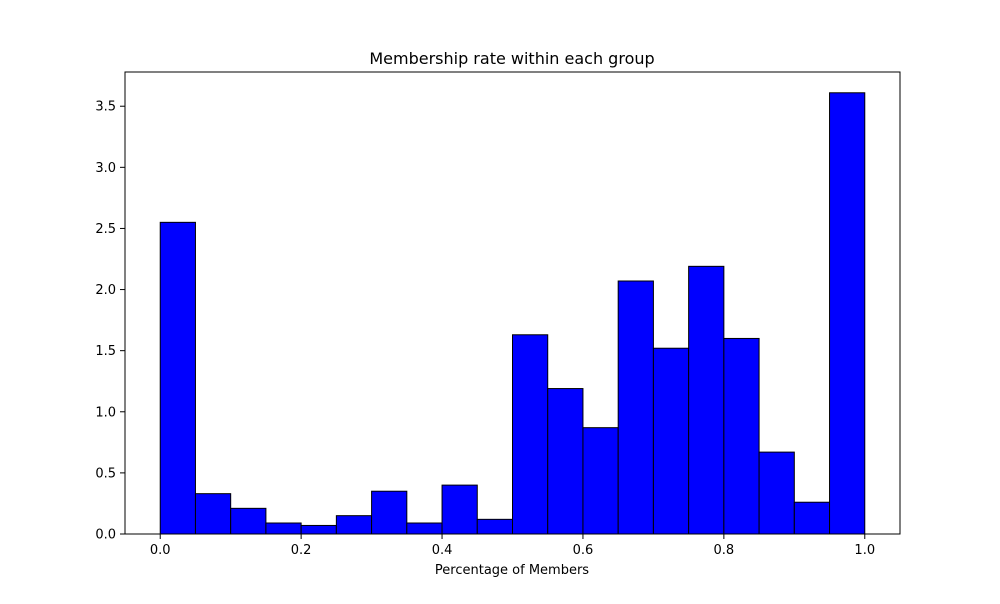 Image resolution: width=1000 pixels, height=604 pixels. I want to click on y-tick-label: 0.0, so click(105, 535).